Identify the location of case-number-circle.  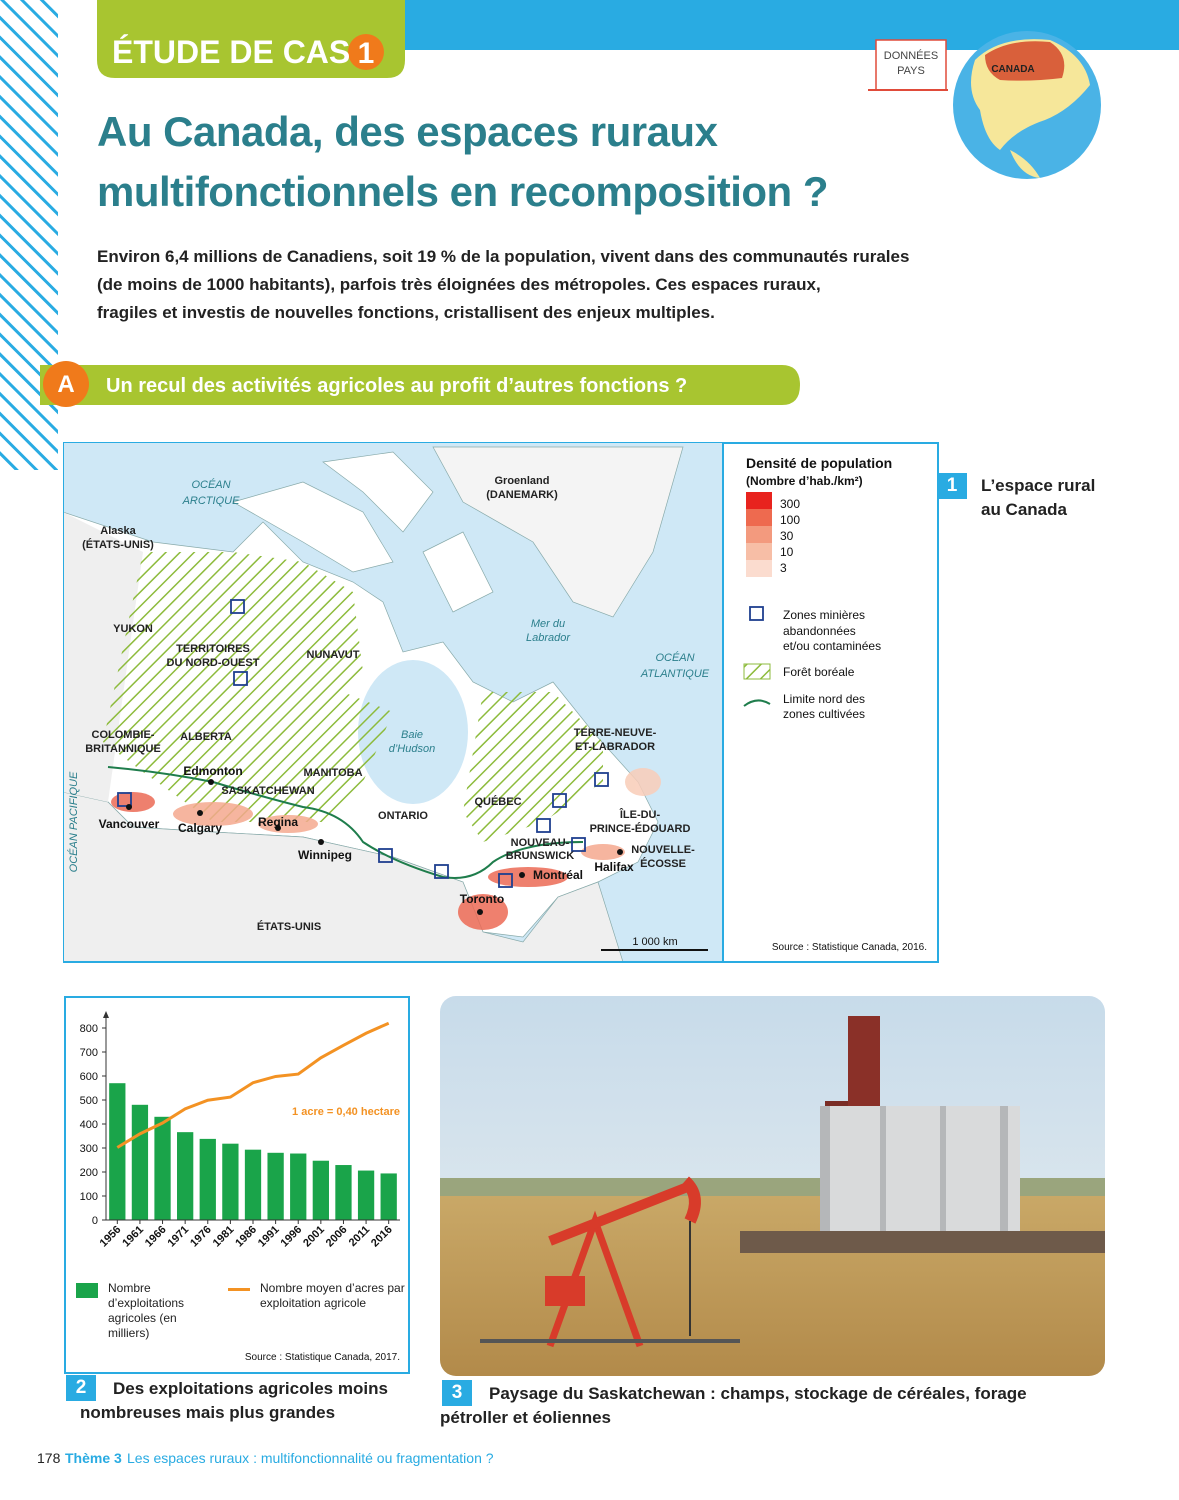
(366, 52).